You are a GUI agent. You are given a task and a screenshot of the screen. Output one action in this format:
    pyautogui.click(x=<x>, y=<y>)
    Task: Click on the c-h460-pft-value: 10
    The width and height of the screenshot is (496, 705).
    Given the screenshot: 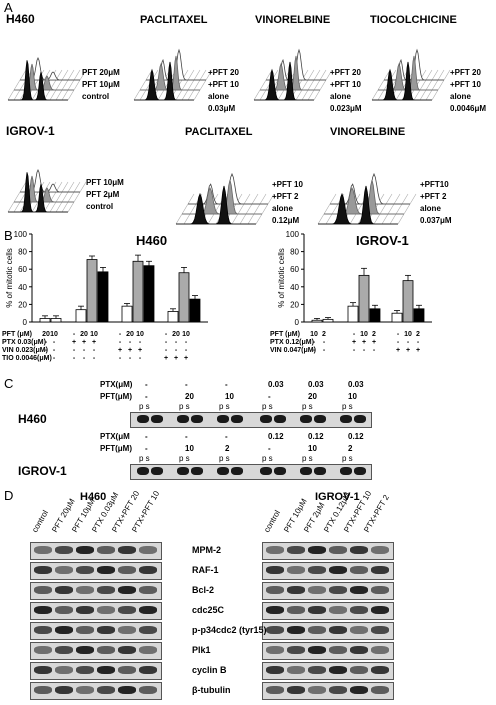 What is the action you would take?
    pyautogui.click(x=352, y=396)
    